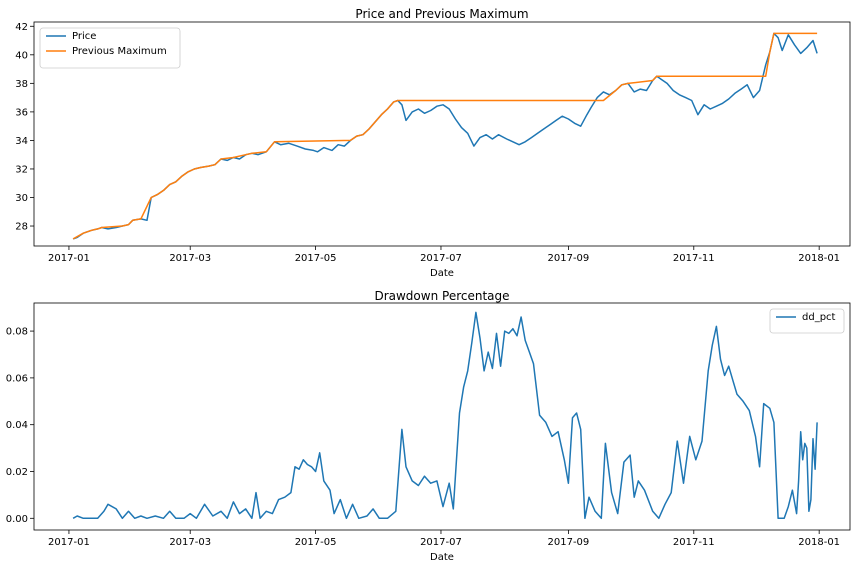 Image resolution: width=856 pixels, height=568 pixels. Describe the element at coordinates (190, 542) in the screenshot. I see `drawdown-x-tick-label: 2017-03` at that location.